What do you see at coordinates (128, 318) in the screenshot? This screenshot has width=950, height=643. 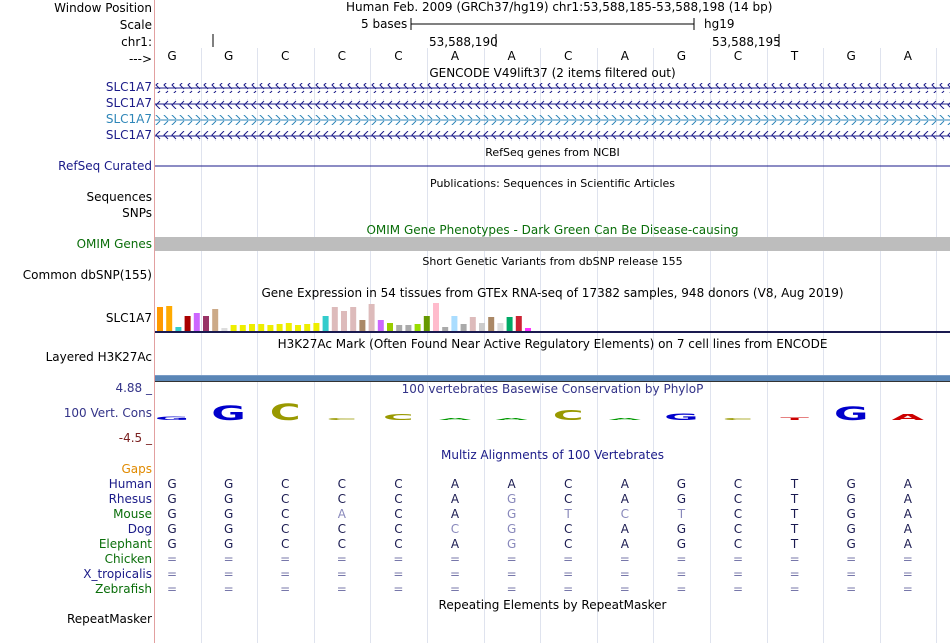 I see `gtex-label: SLC1A7` at bounding box center [128, 318].